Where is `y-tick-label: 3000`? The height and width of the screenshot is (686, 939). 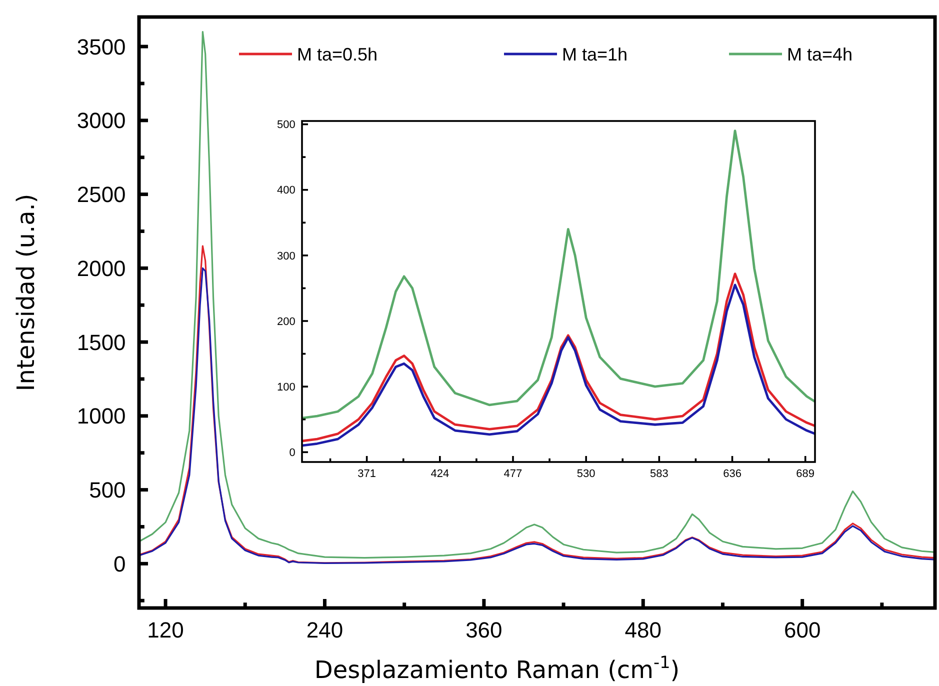
y-tick-label: 3000 is located at coordinates (101, 121).